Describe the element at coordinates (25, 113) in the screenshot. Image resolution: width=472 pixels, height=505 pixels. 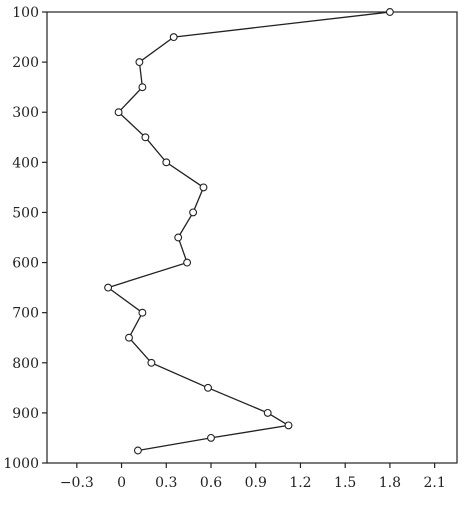
I see `y-tick-label: 300` at that location.